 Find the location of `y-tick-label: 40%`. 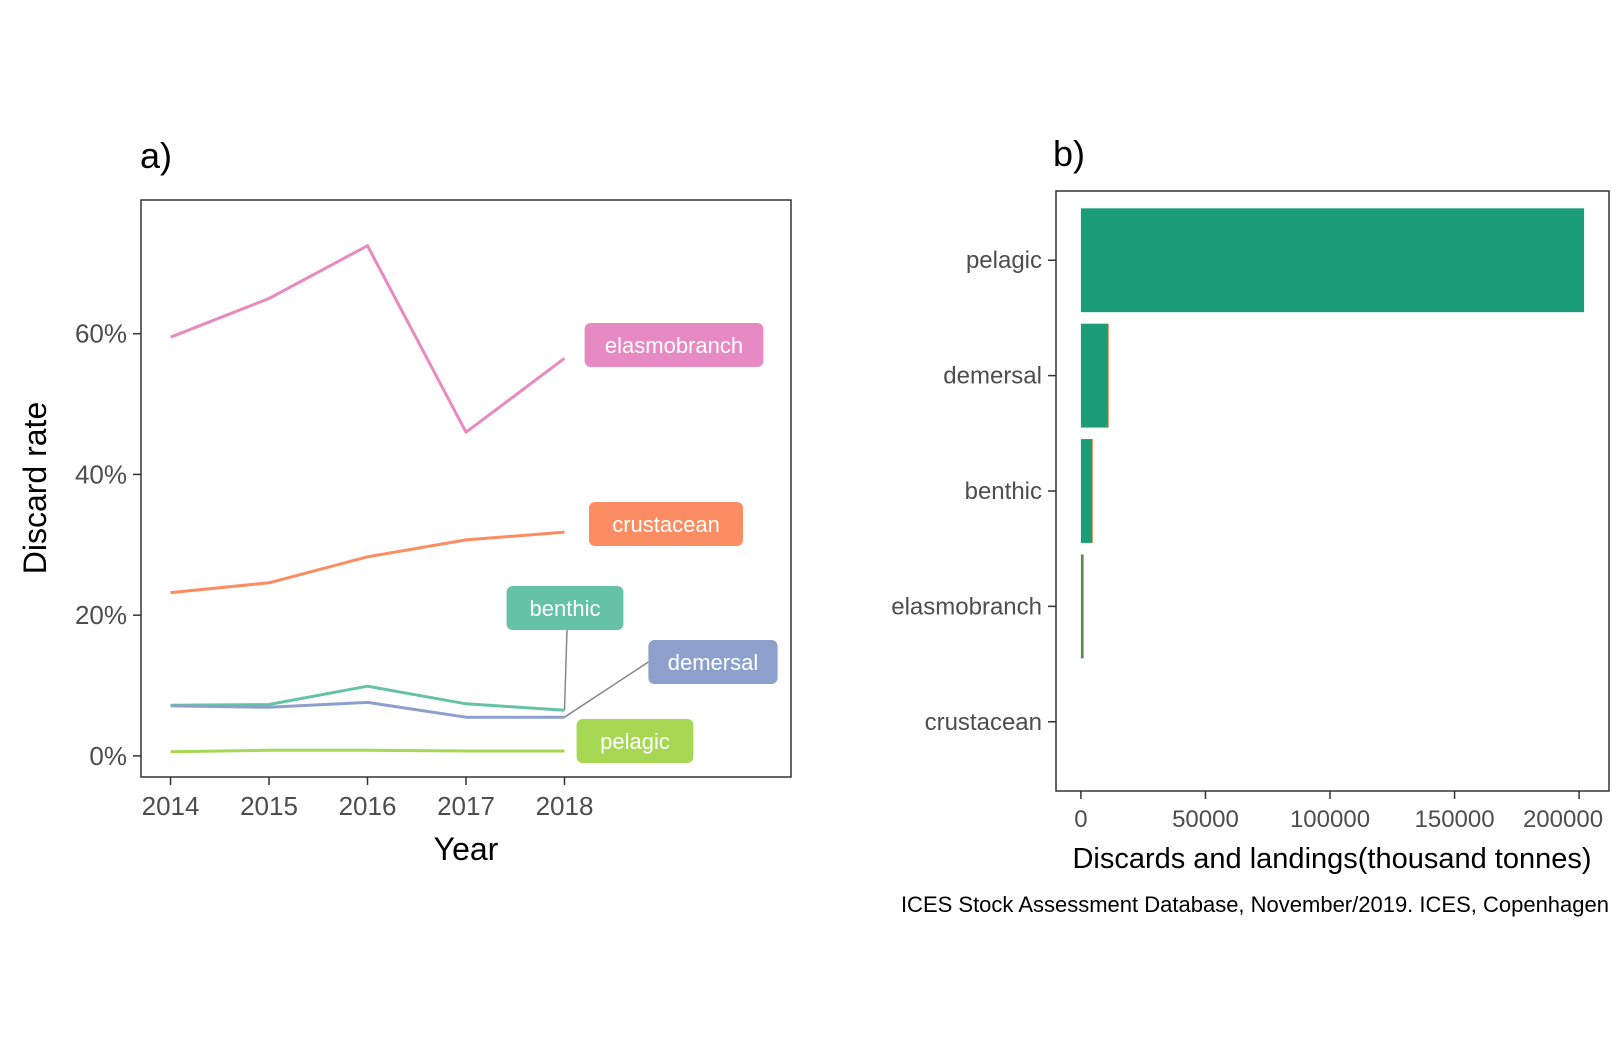

y-tick-label: 40% is located at coordinates (101, 474).